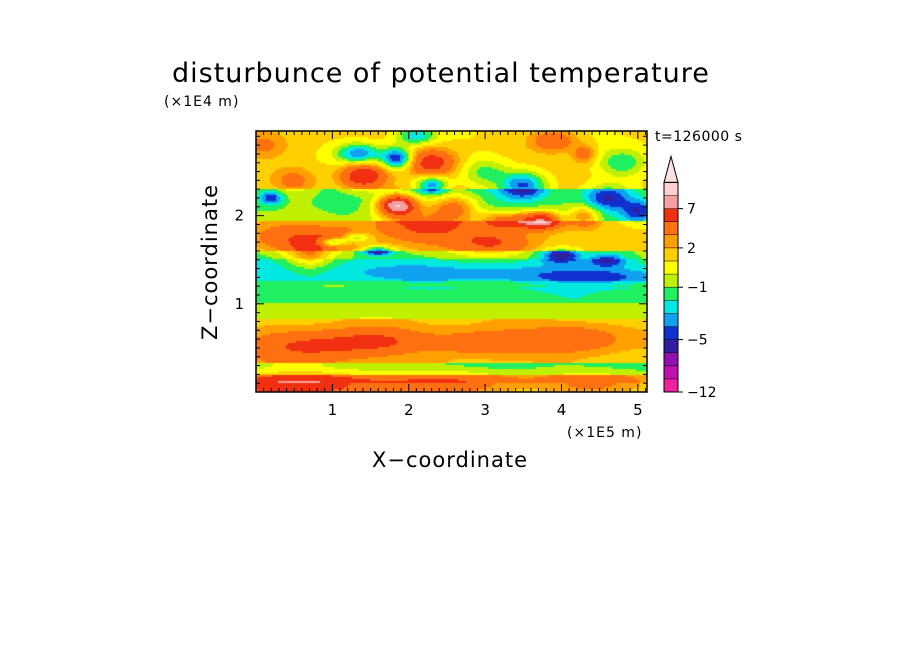  What do you see at coordinates (409, 410) in the screenshot?
I see `x-tick-label: 2` at bounding box center [409, 410].